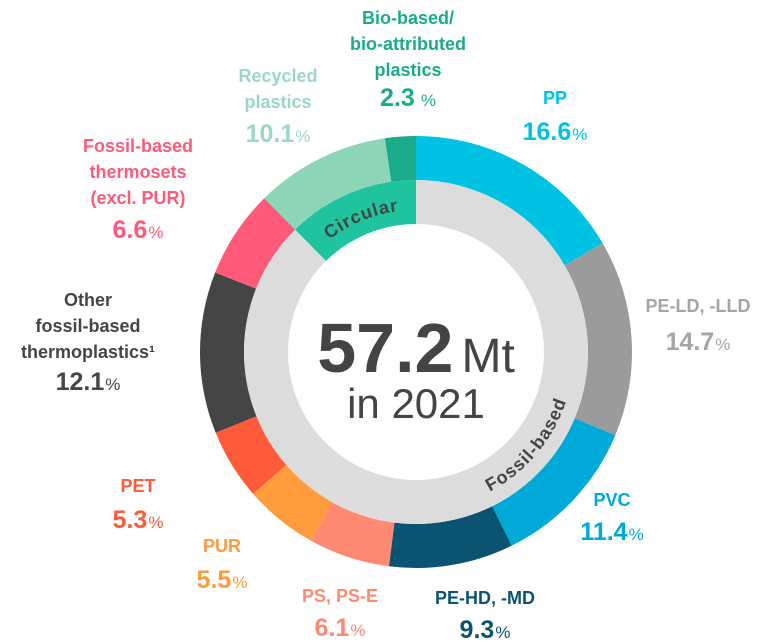  What do you see at coordinates (698, 306) in the screenshot?
I see `category-label: PE-LD, -LLD` at bounding box center [698, 306].